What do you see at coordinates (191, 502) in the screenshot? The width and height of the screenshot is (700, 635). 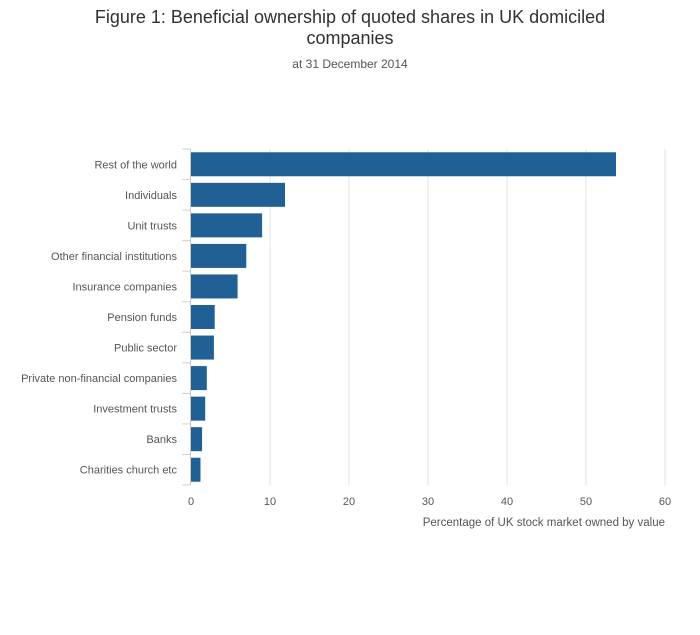 I see `x-tick-label: 0` at bounding box center [191, 502].